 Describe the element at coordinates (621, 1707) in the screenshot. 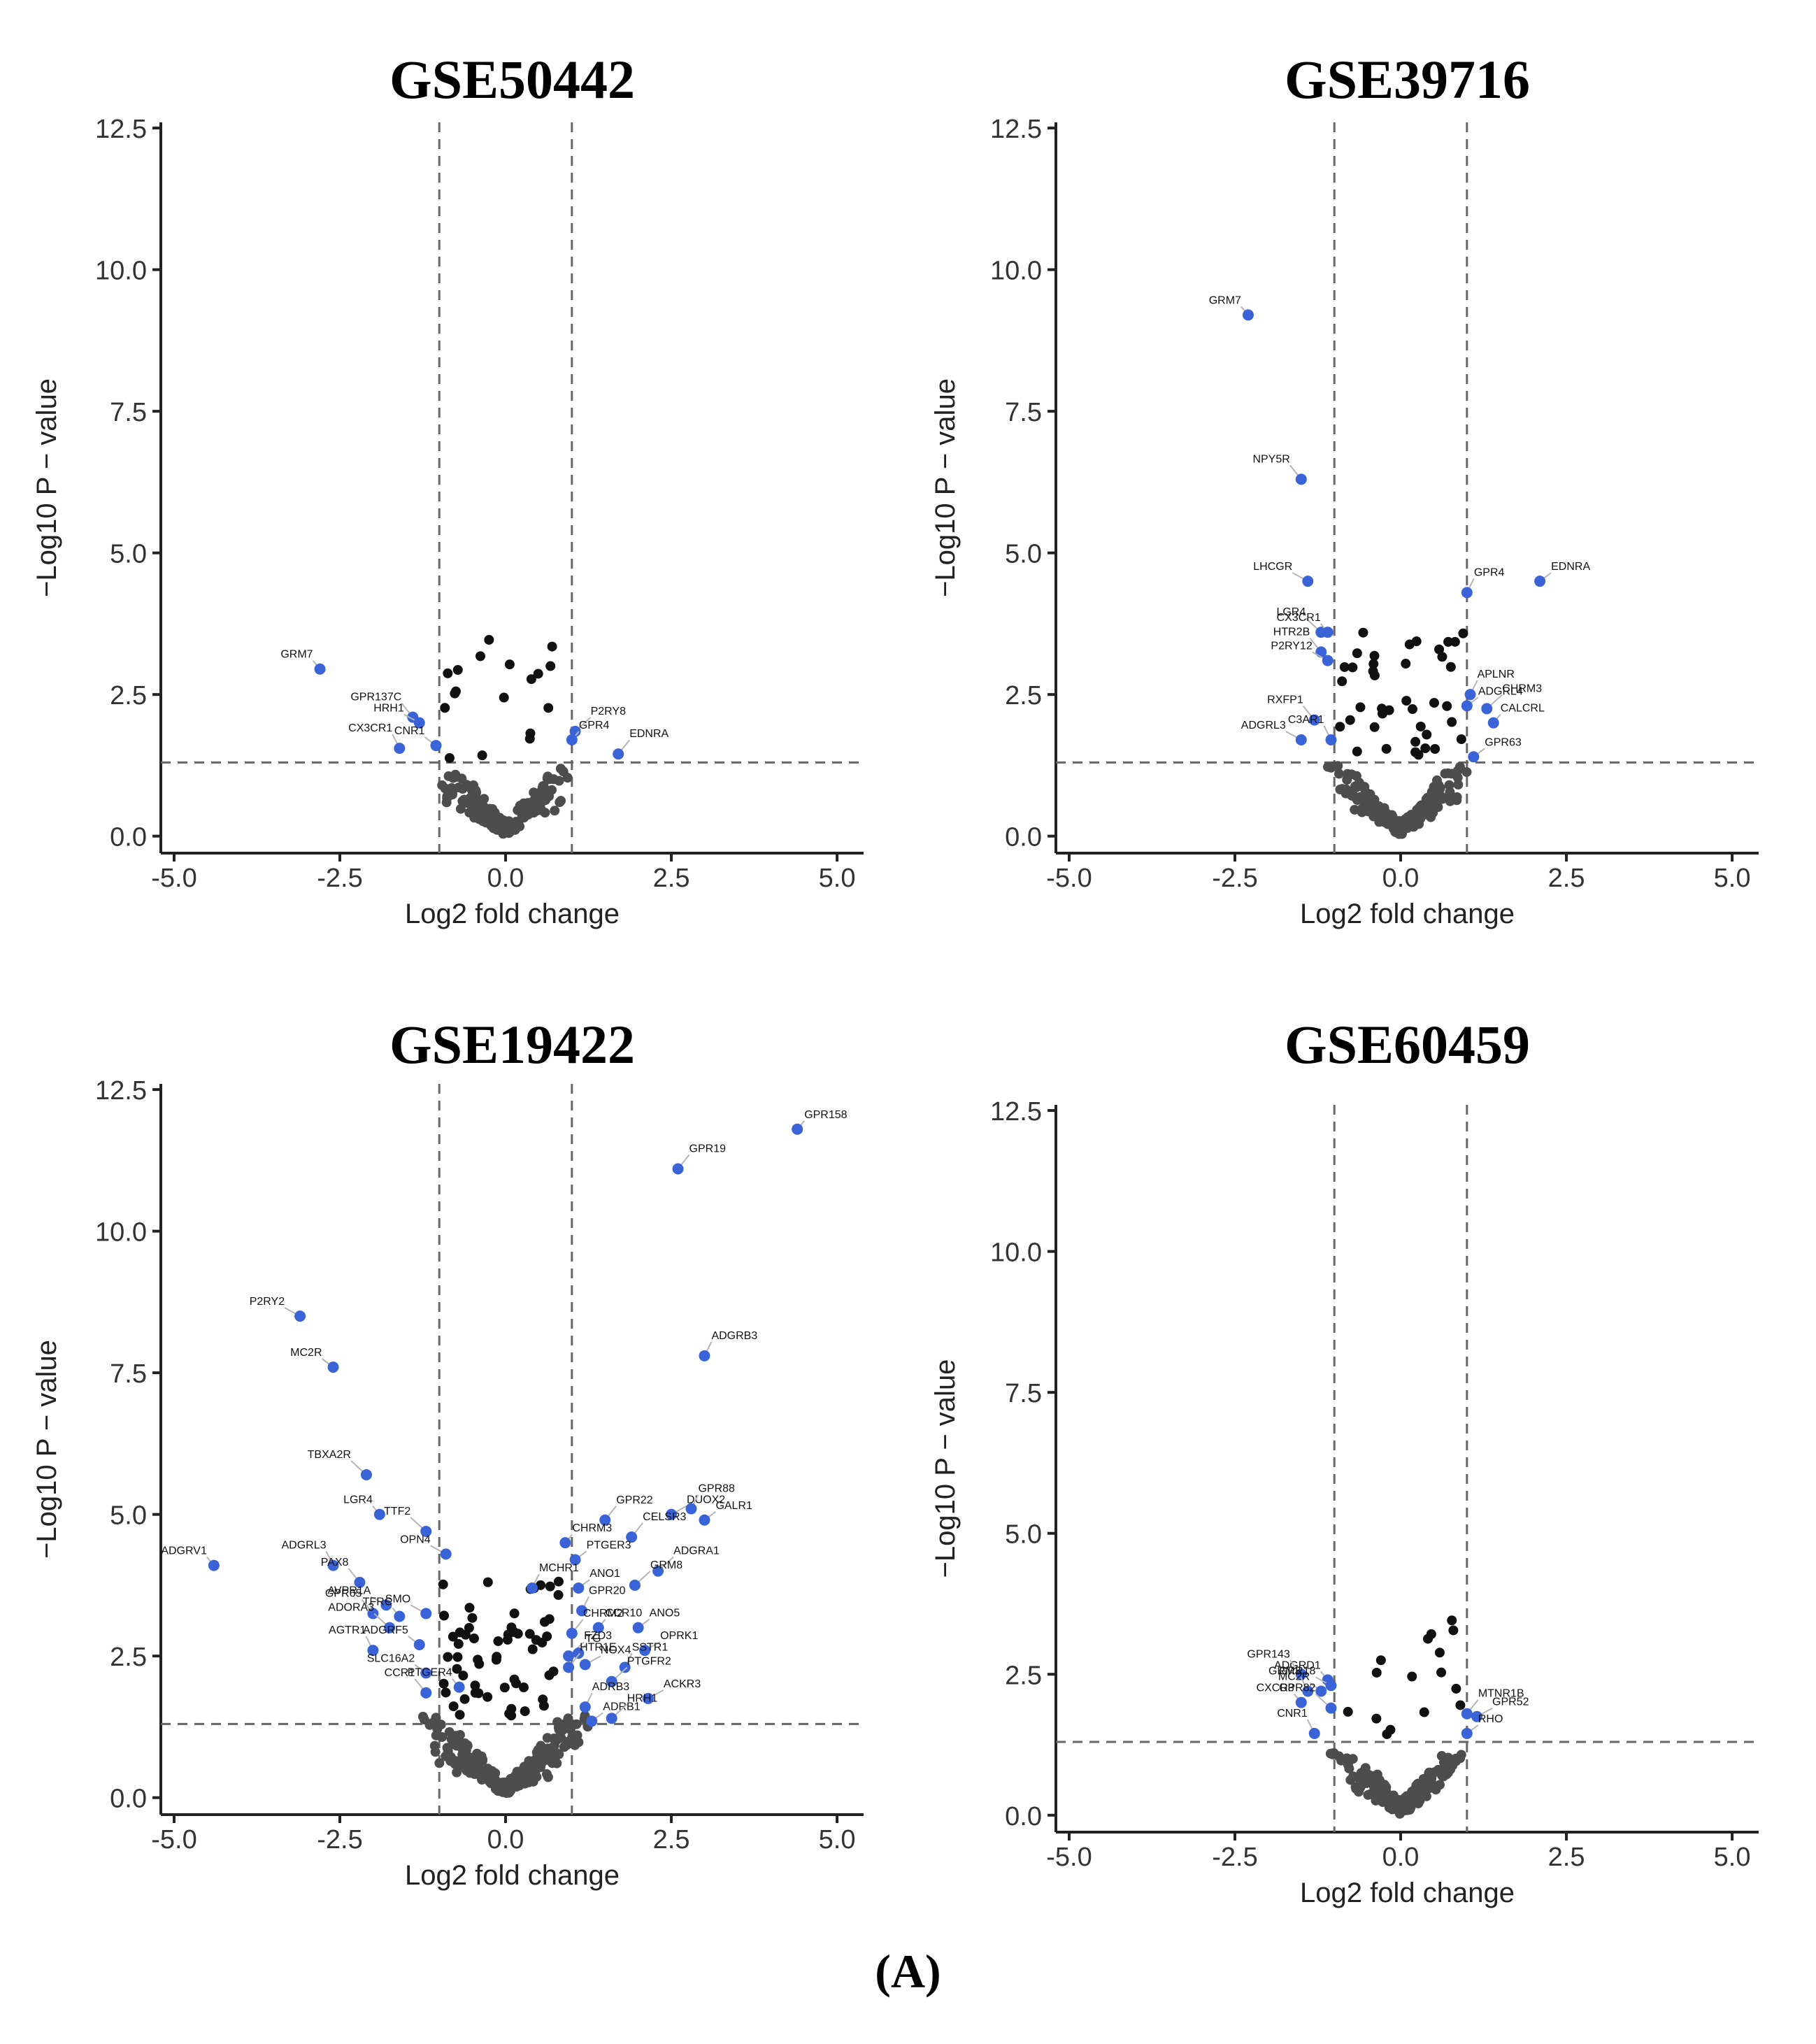

I see `point-label: ADRB1` at that location.